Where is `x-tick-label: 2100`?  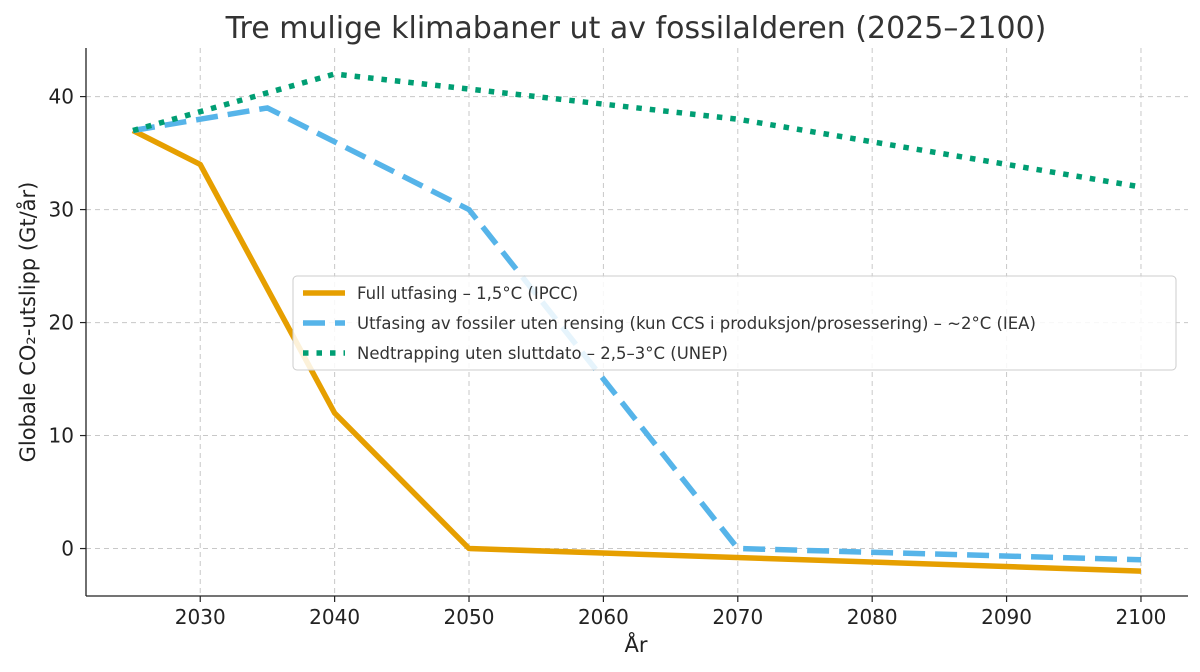
x-tick-label: 2100 is located at coordinates (1141, 617).